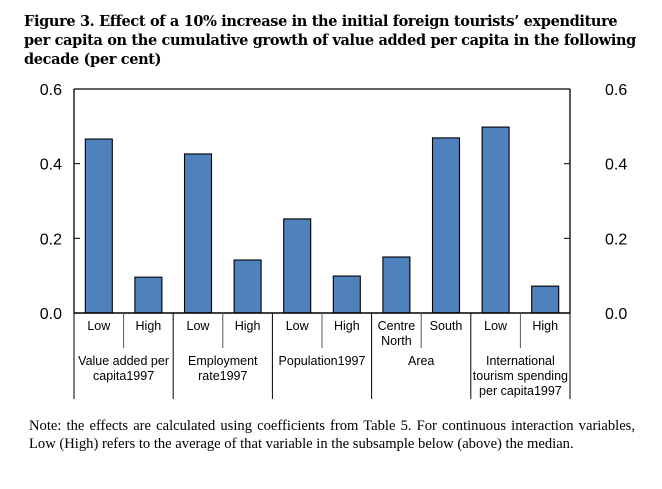  I want to click on x-group-label: Value added per, so click(123, 361).